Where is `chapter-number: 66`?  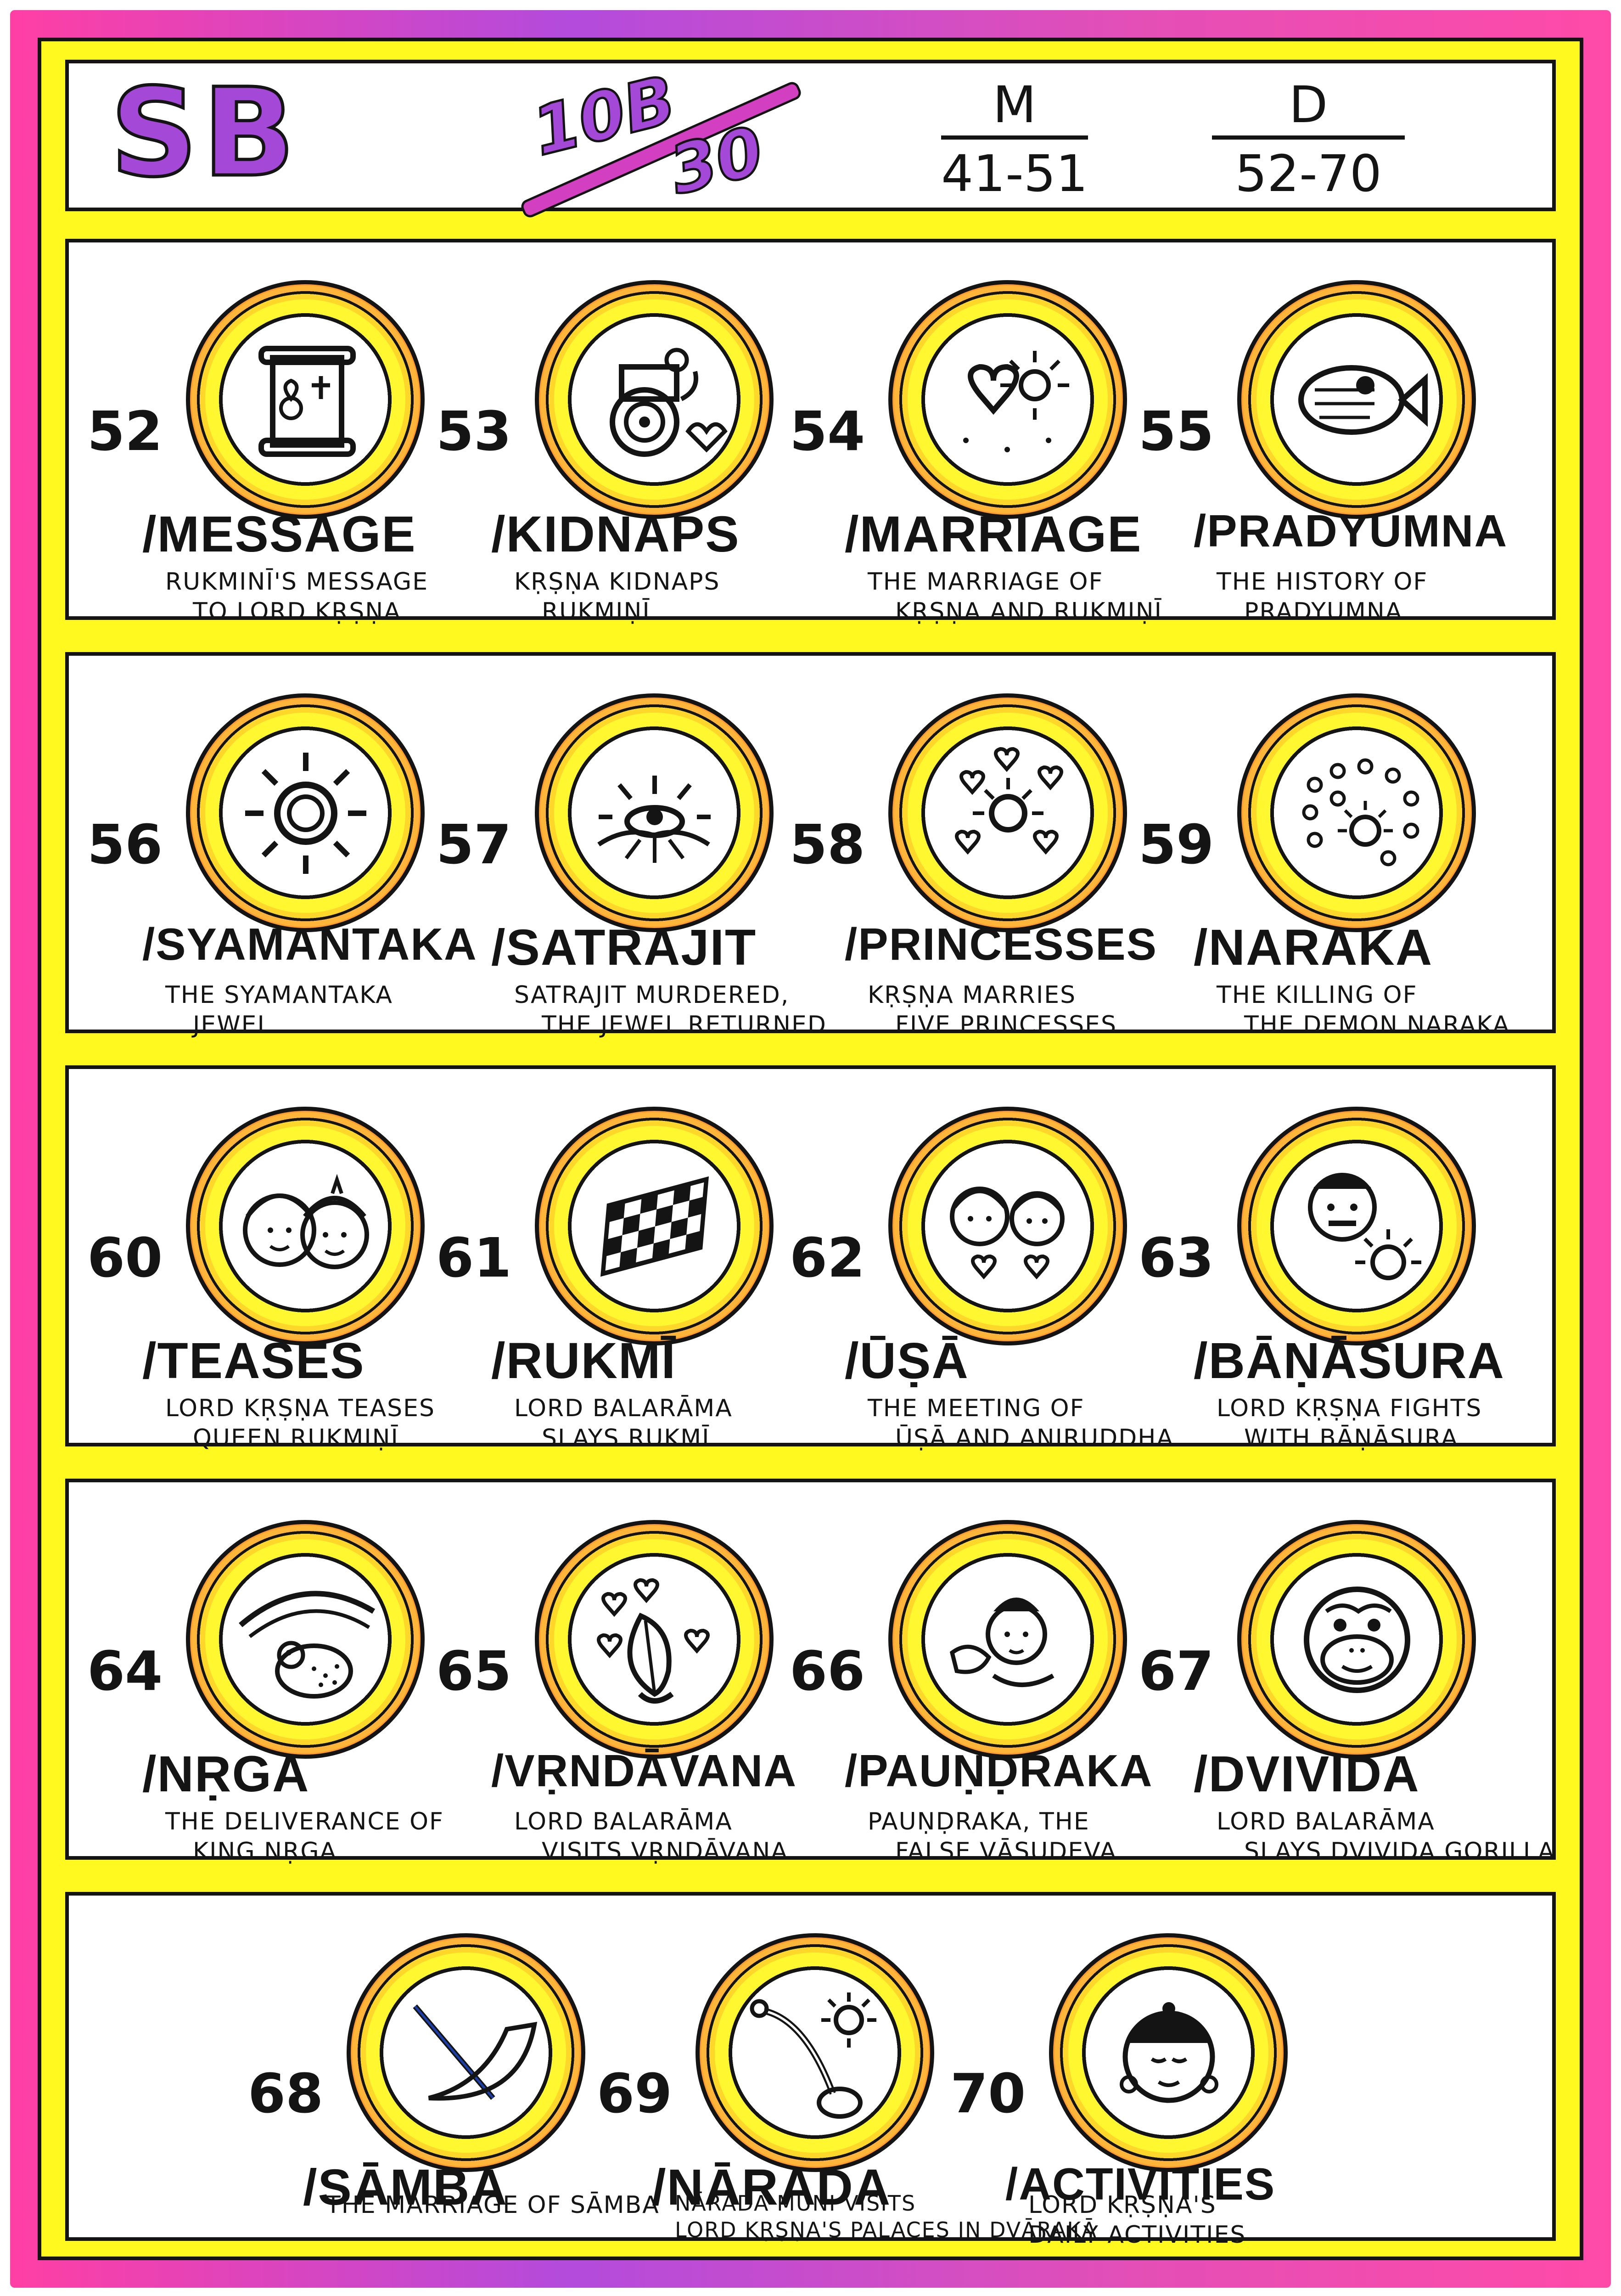 chapter-number: 66 is located at coordinates (827, 1671).